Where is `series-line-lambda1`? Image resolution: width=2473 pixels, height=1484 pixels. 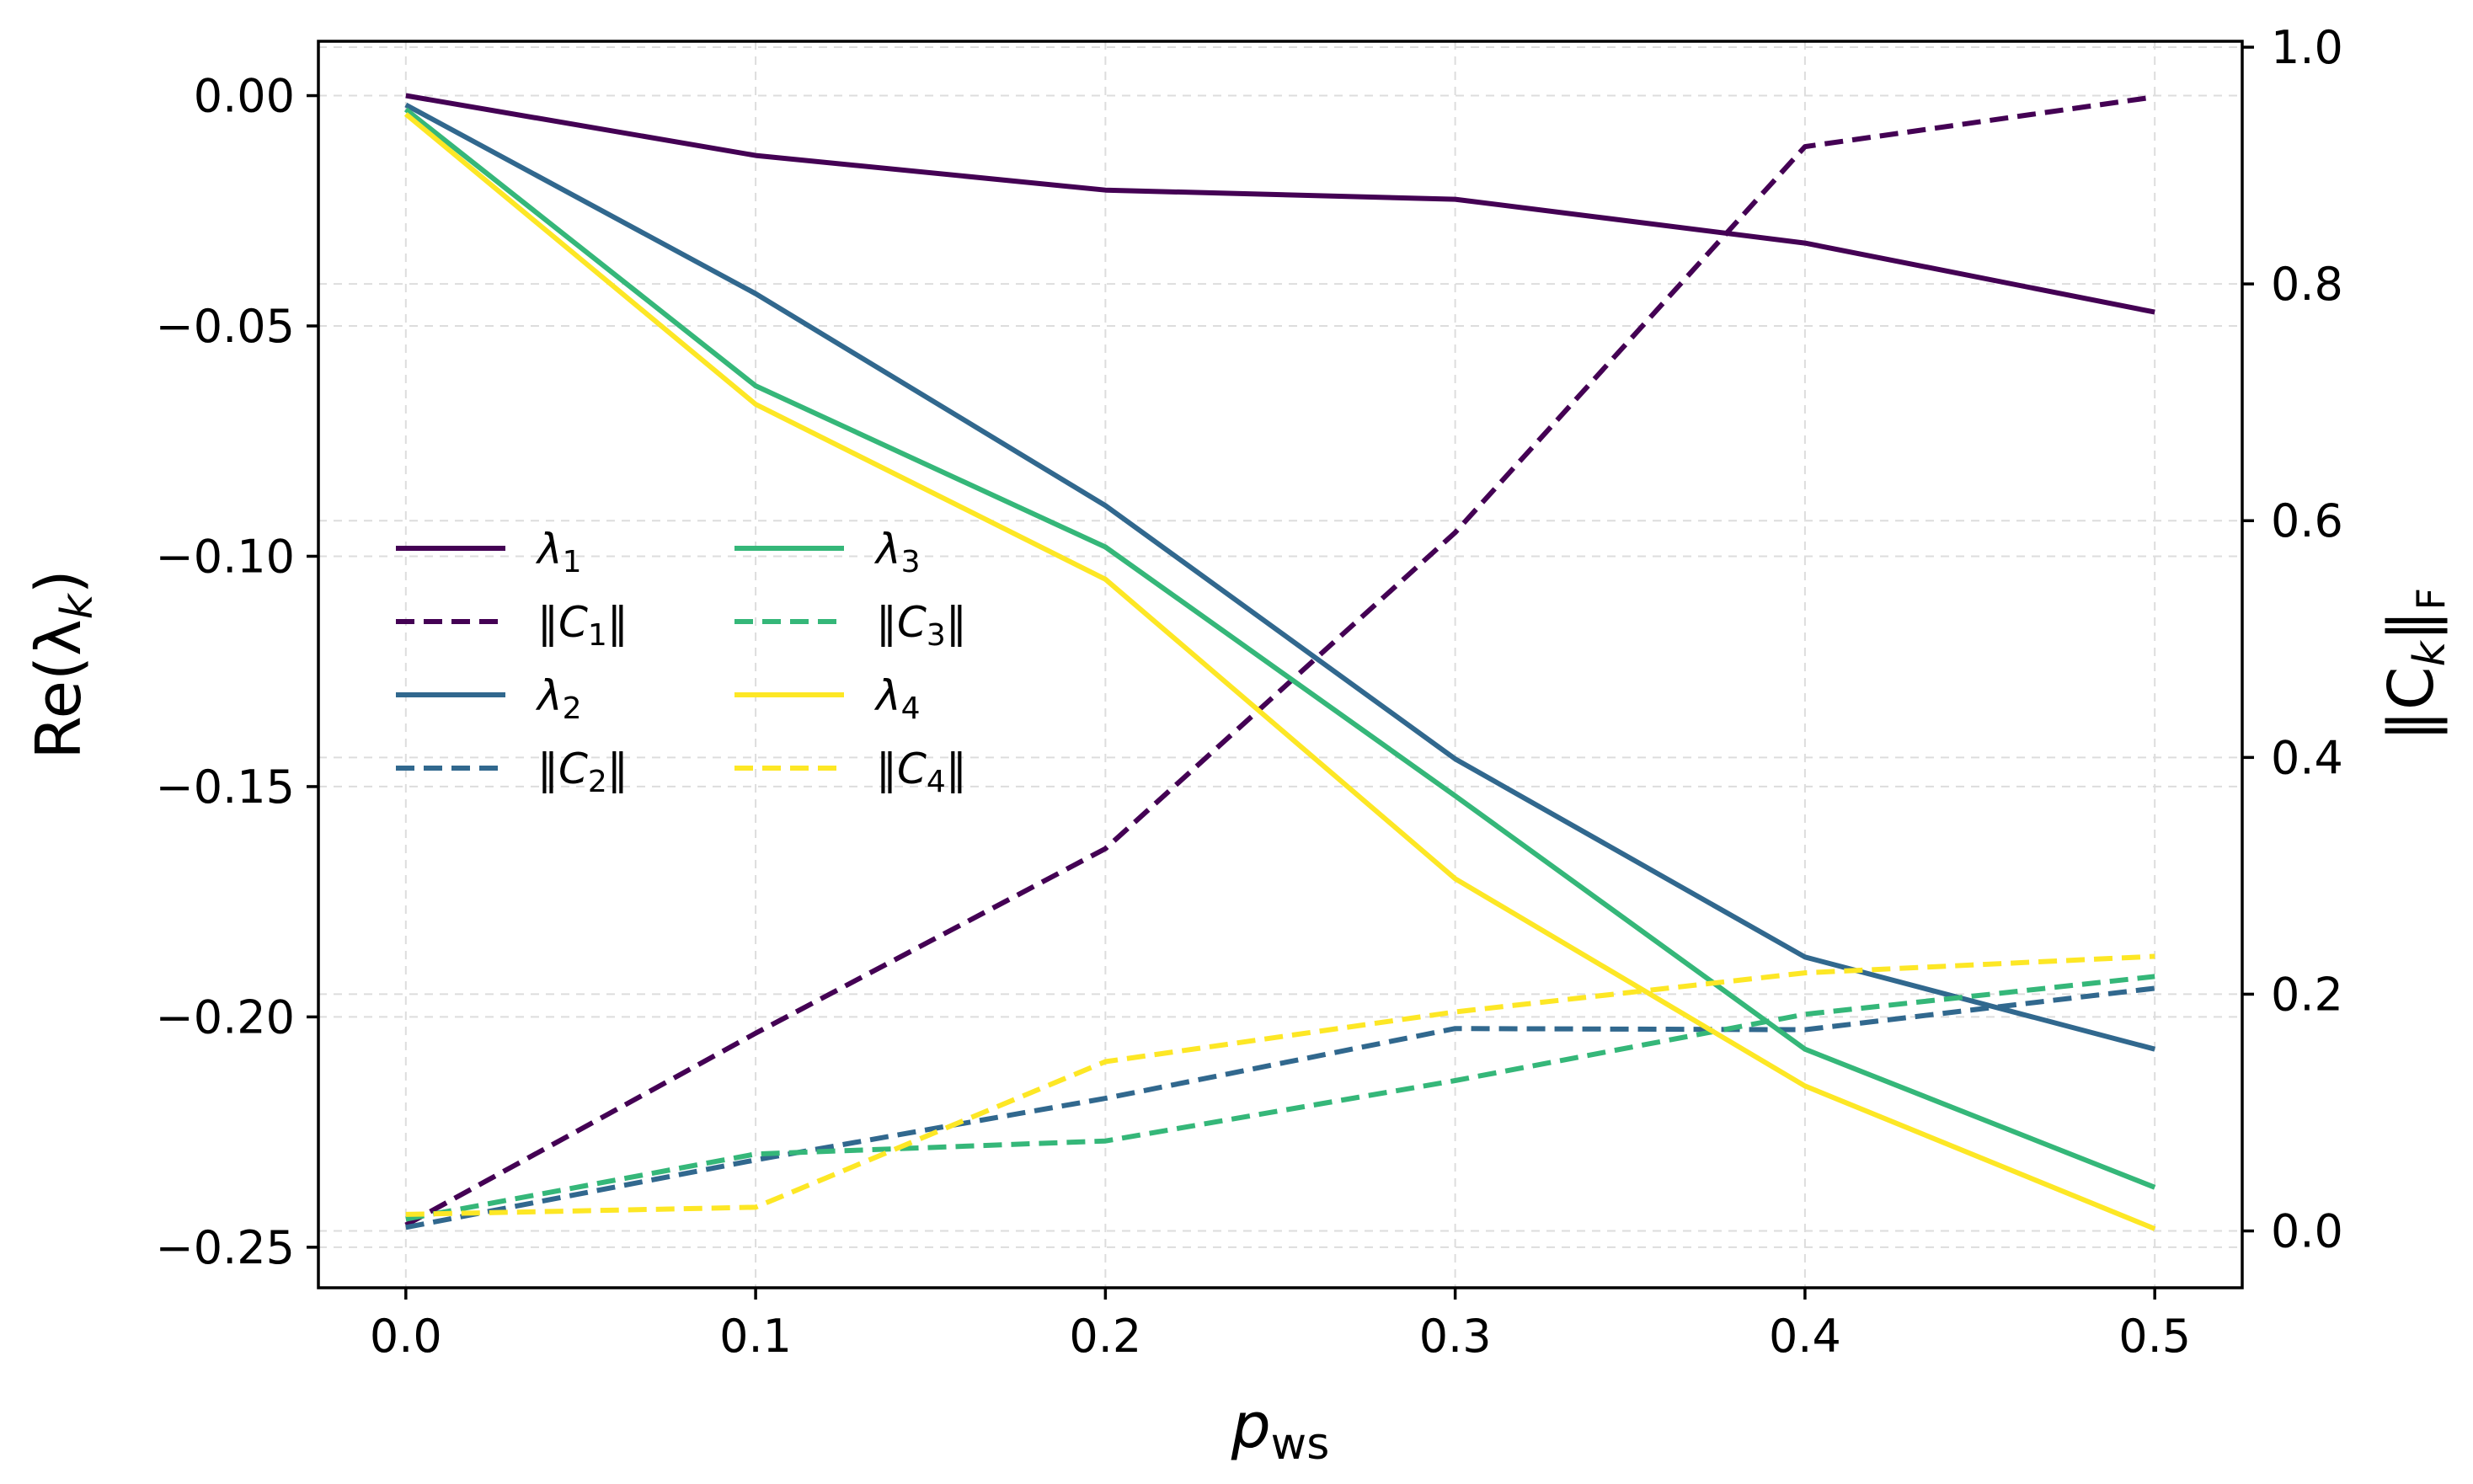
series-line-lambda1 is located at coordinates (1280, 204).